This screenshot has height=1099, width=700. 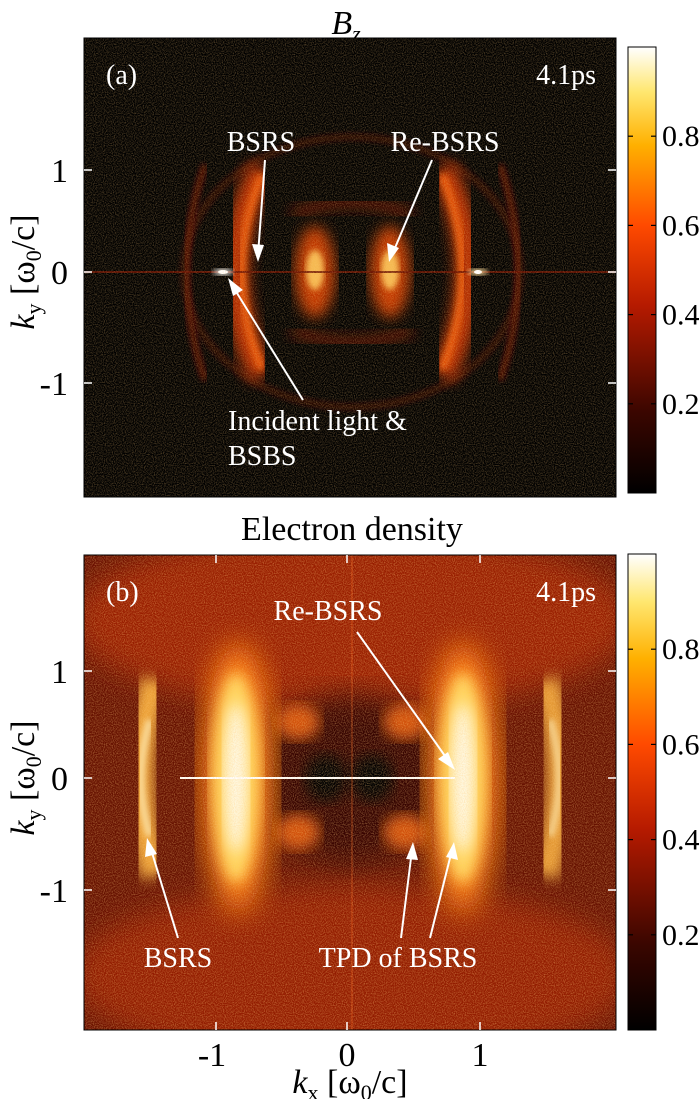 What do you see at coordinates (121, 75) in the screenshot?
I see `panel-a-label: (a)` at bounding box center [121, 75].